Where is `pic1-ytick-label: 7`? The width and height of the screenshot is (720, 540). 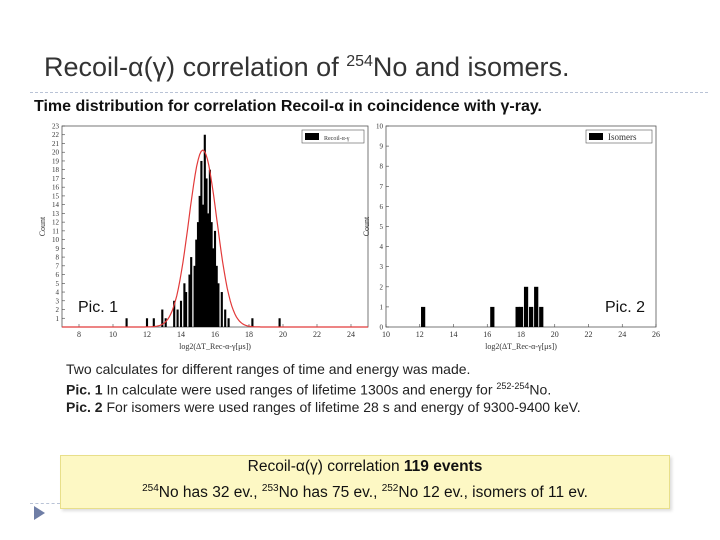 pic1-ytick-label: 7 is located at coordinates (58, 266).